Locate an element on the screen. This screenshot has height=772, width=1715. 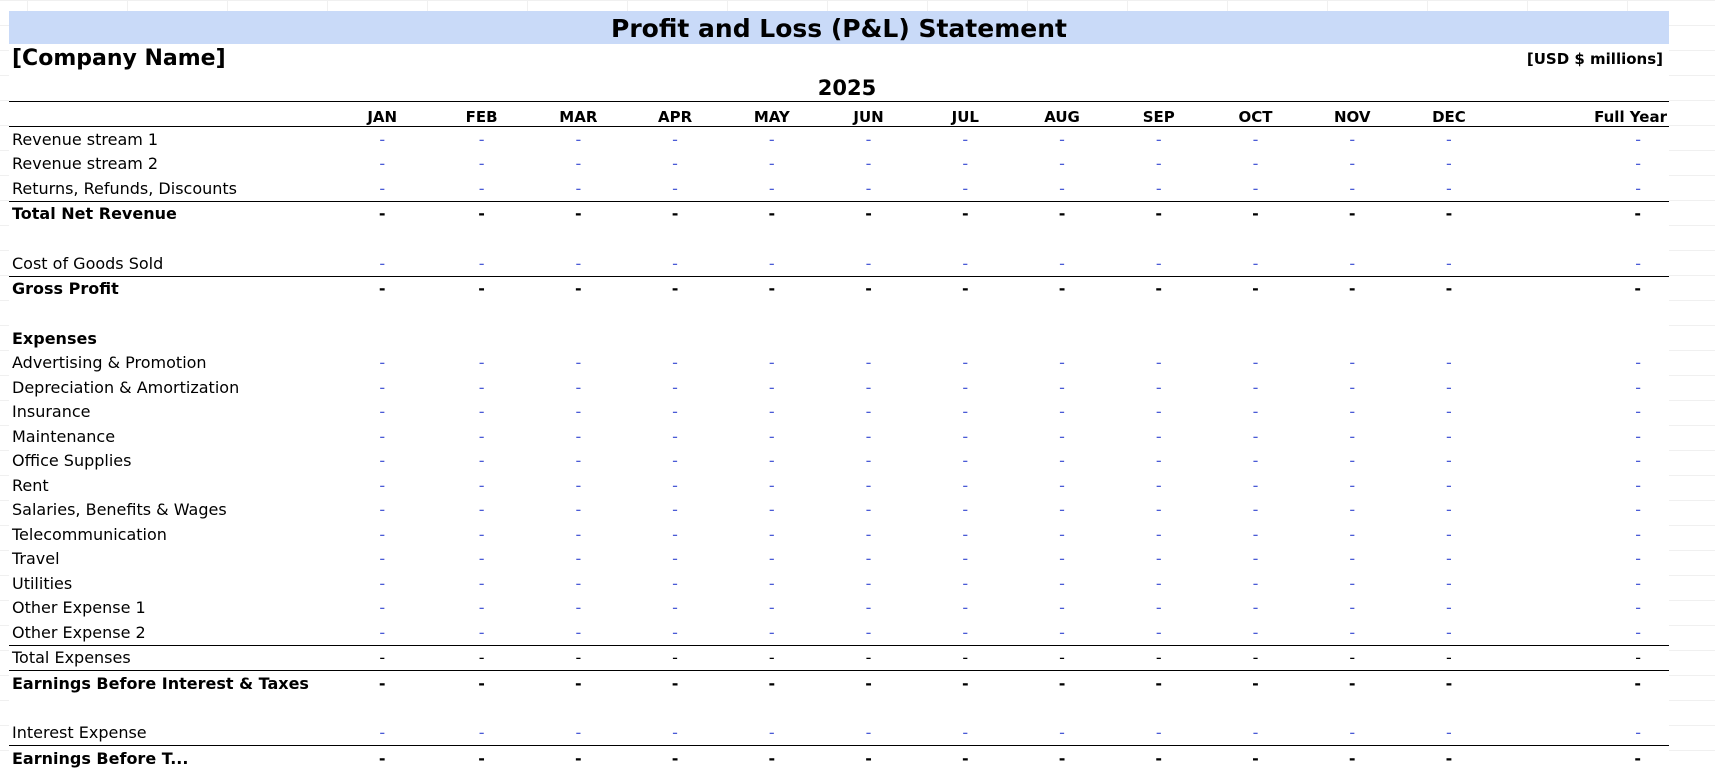
row-label: Depreciation & Amortization is located at coordinates (126, 387).